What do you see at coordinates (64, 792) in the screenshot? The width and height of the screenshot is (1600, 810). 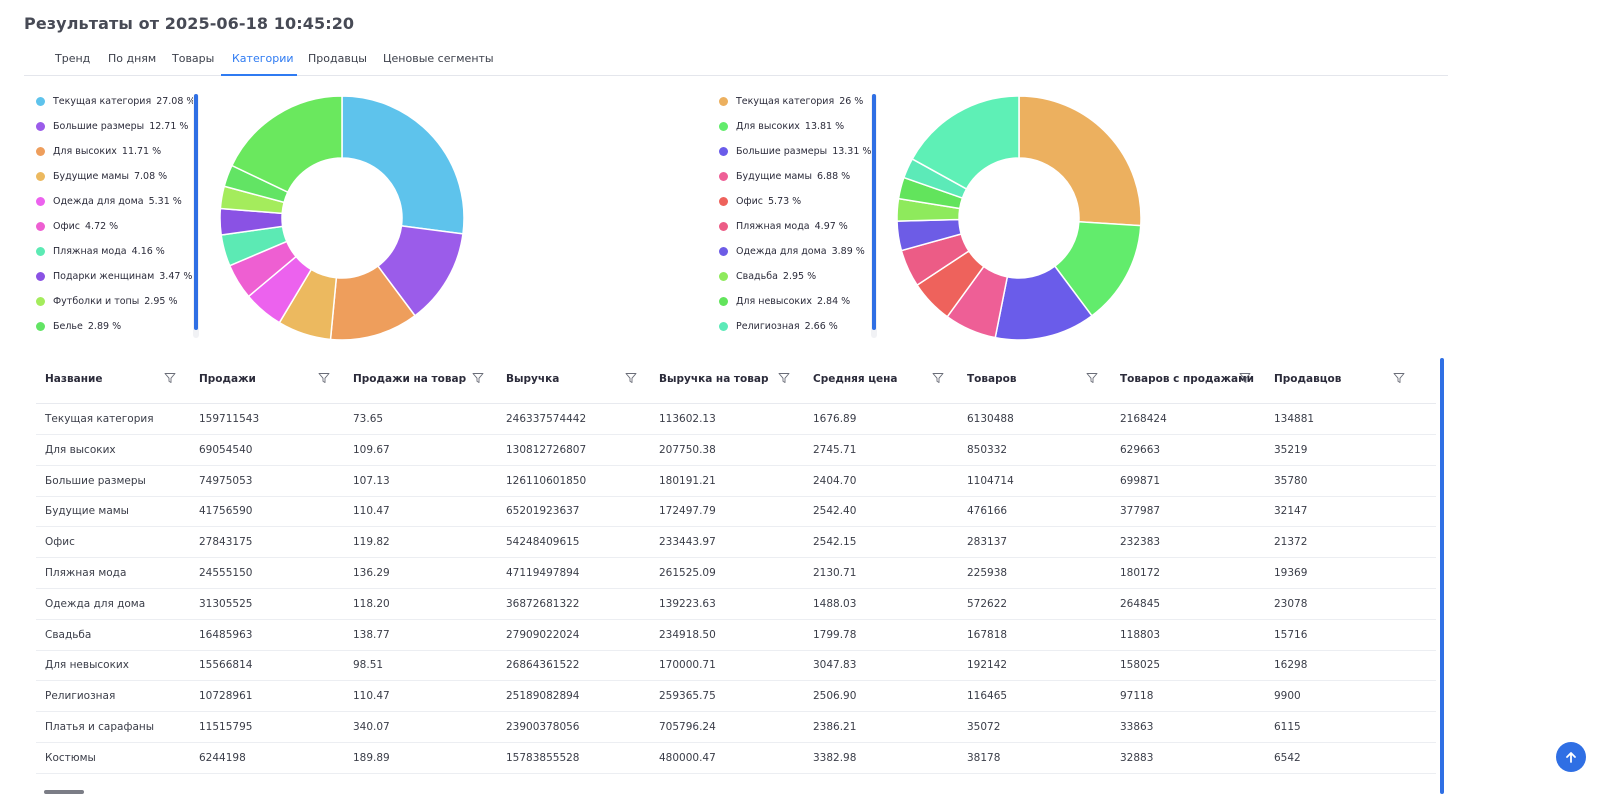 I see `table-horizontal-scrollbar` at bounding box center [64, 792].